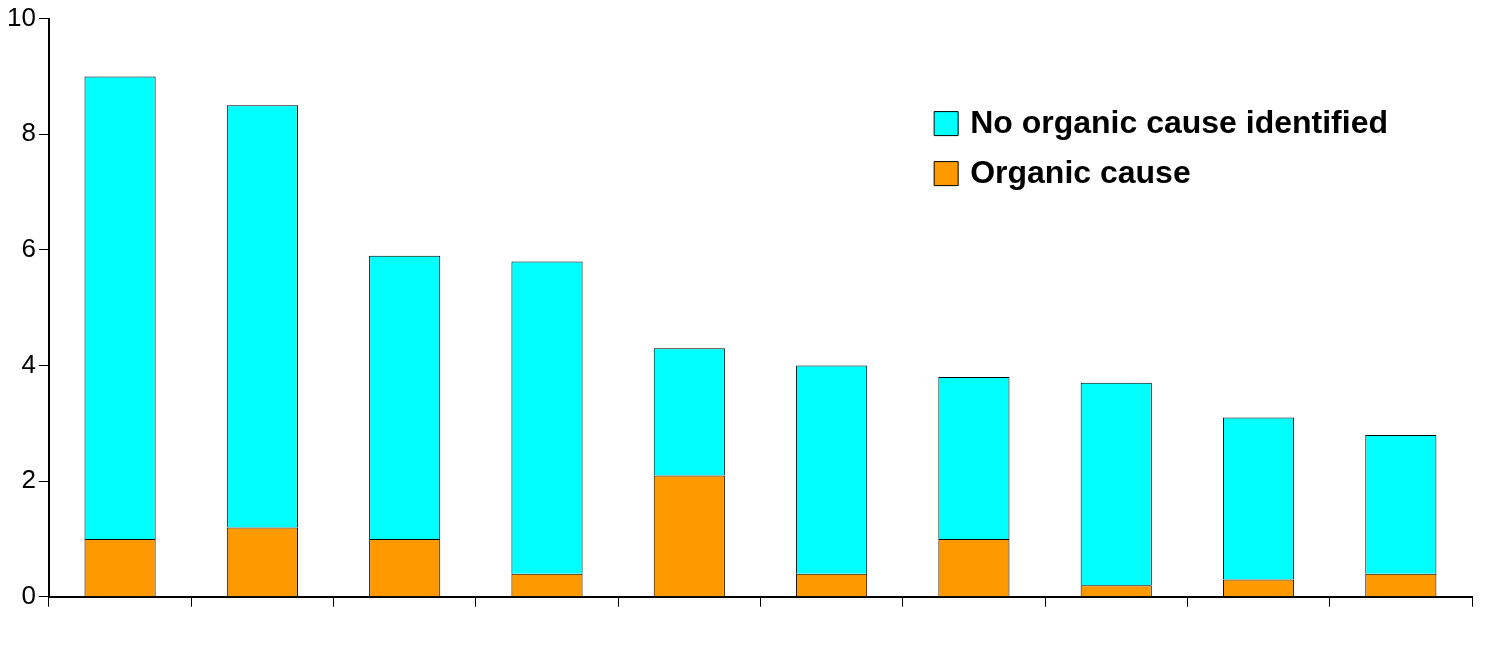  I want to click on y-tick-label: 6, so click(28, 248).